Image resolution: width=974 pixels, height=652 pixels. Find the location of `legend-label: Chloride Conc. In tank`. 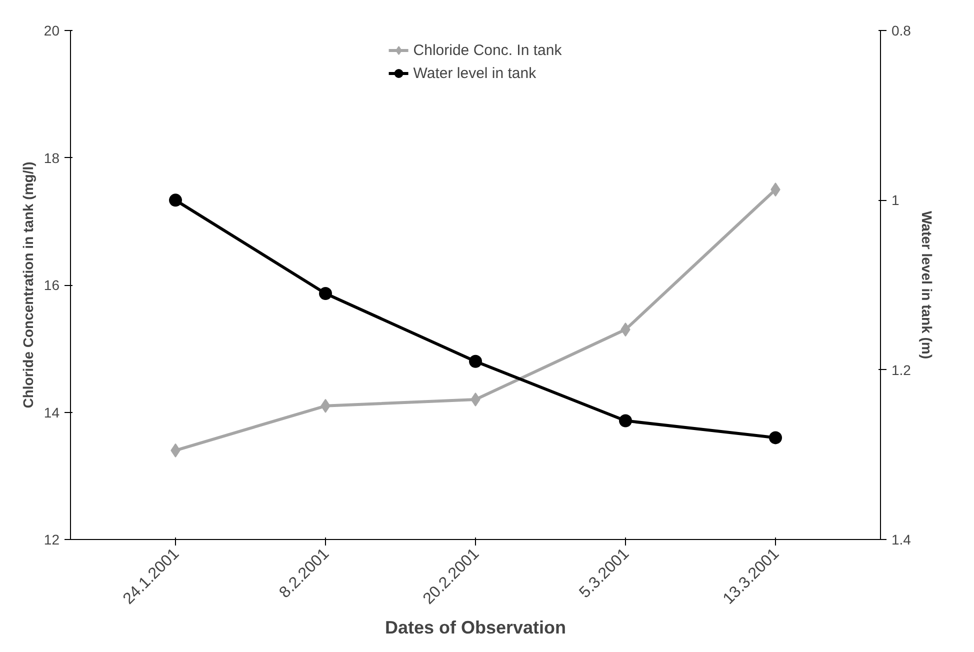

legend-label: Chloride Conc. In tank is located at coordinates (487, 50).